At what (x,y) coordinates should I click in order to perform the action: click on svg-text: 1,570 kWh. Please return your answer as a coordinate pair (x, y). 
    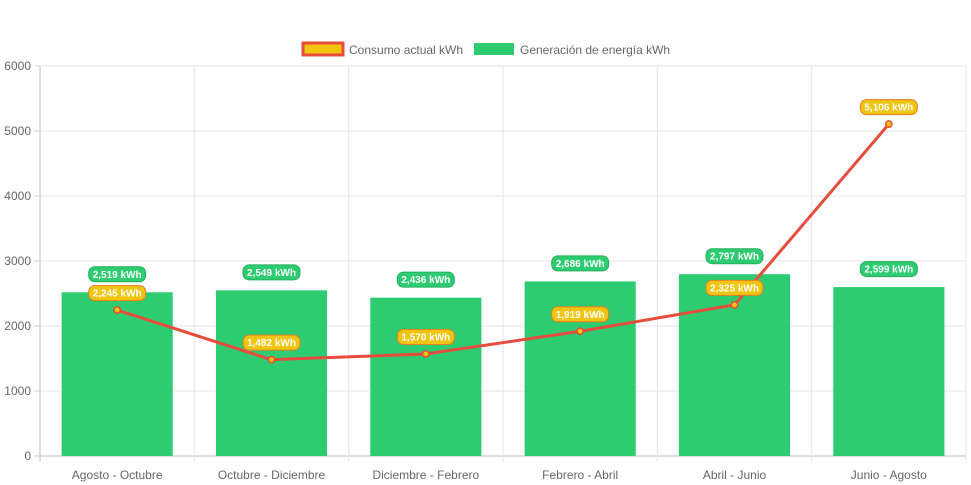
    Looking at the image, I should click on (425, 337).